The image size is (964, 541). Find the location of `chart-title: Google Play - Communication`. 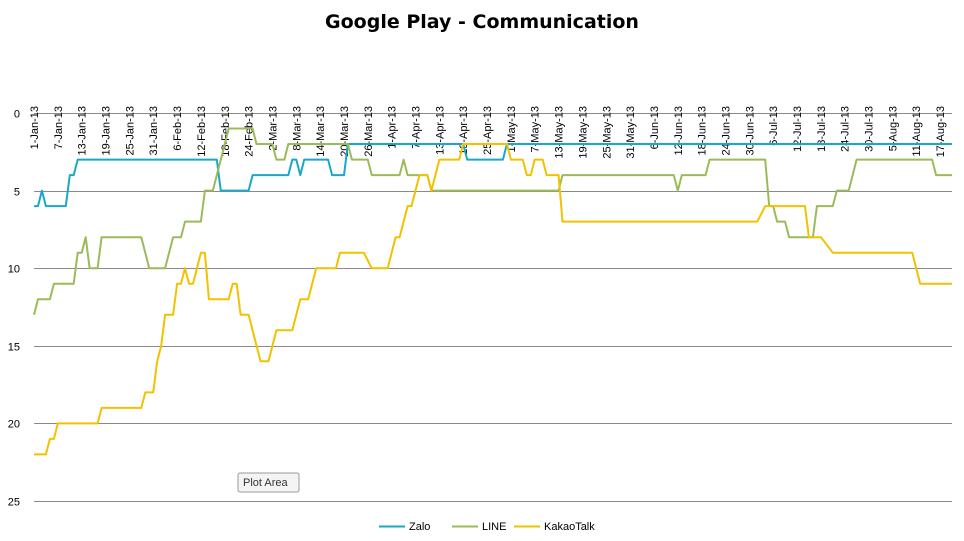

chart-title: Google Play - Communication is located at coordinates (482, 22).